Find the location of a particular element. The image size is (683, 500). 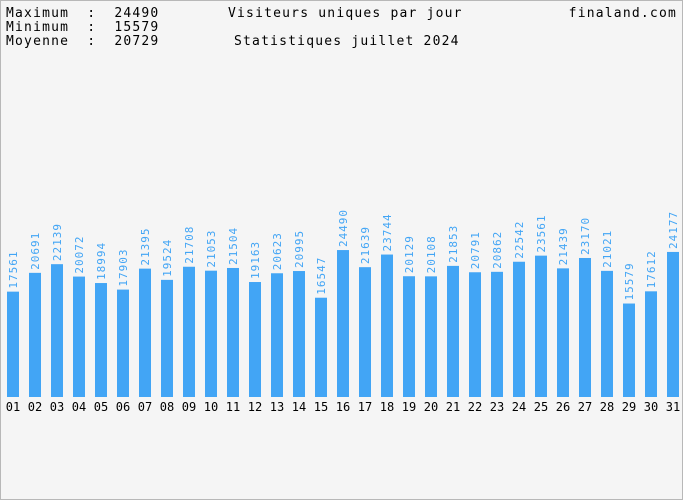

value-label-day-25: 23561 is located at coordinates (541, 234).